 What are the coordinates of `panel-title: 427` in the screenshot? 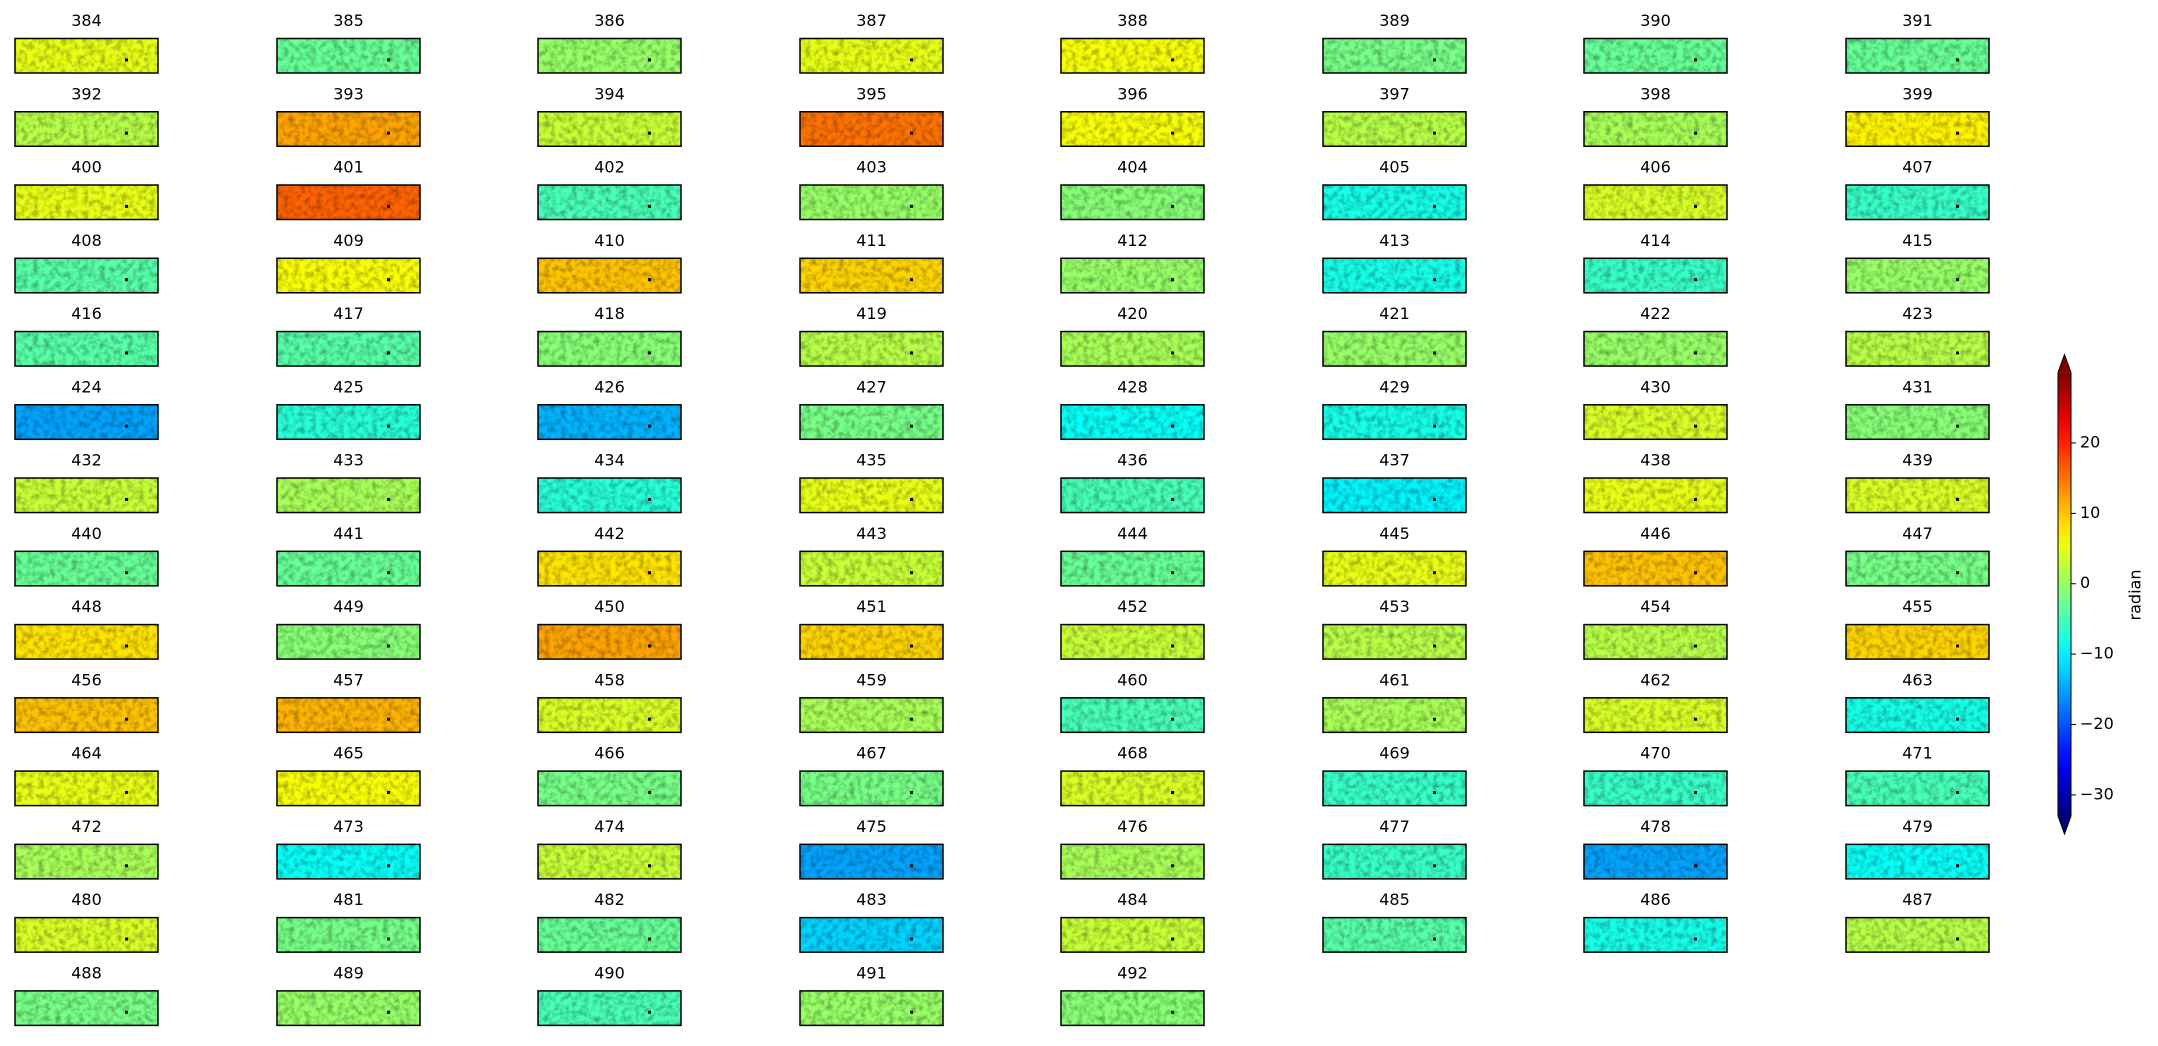 It's located at (871, 386).